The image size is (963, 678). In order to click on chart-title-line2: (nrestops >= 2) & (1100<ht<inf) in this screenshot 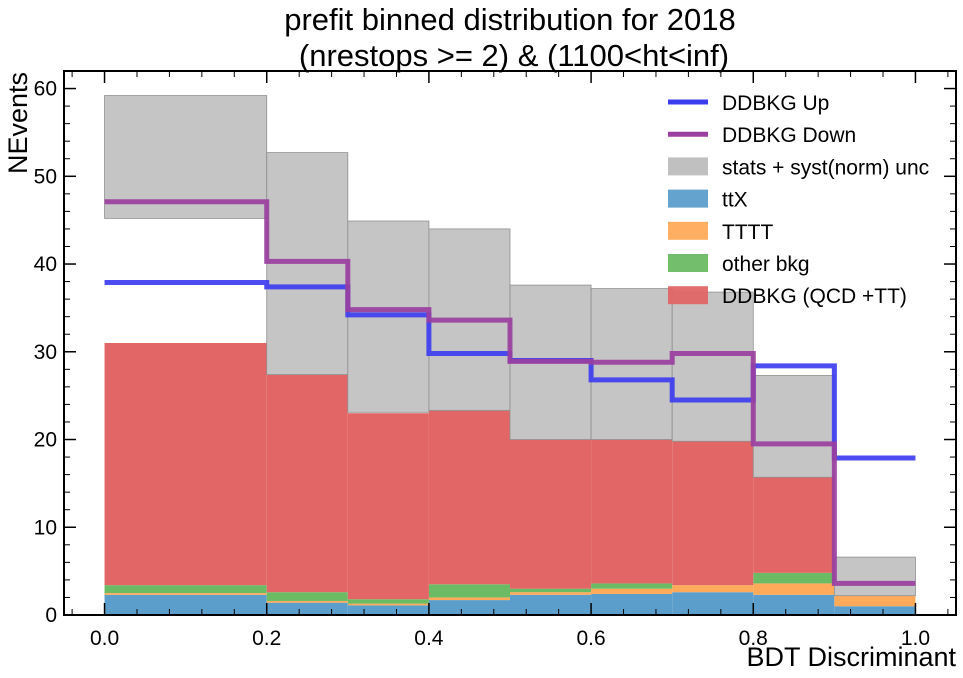, I will do `click(514, 55)`.